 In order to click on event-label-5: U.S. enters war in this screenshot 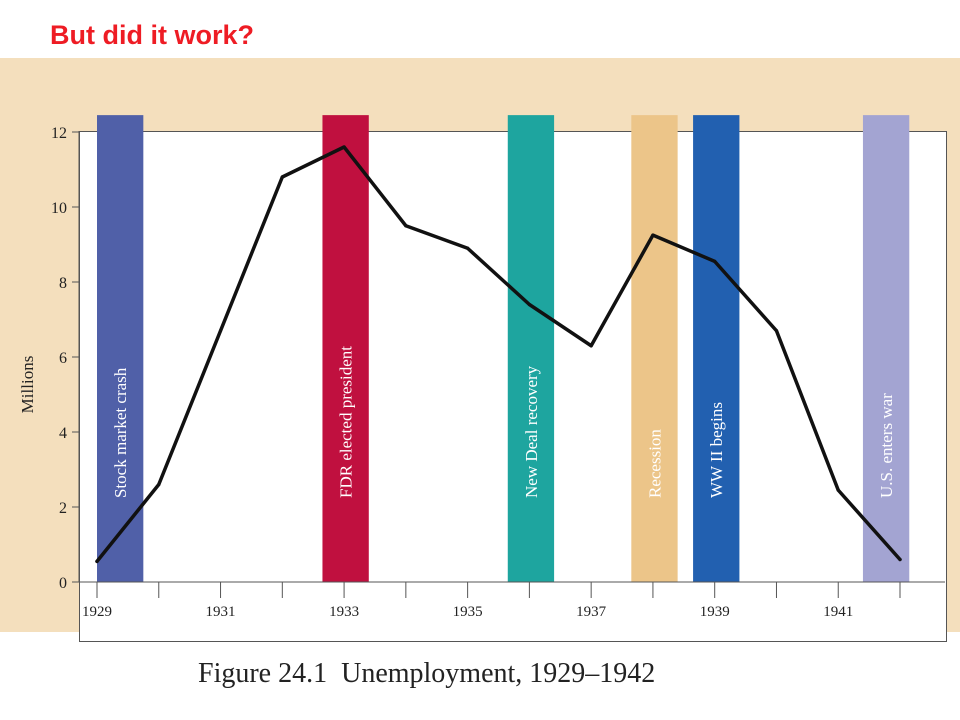, I will do `click(886, 445)`.